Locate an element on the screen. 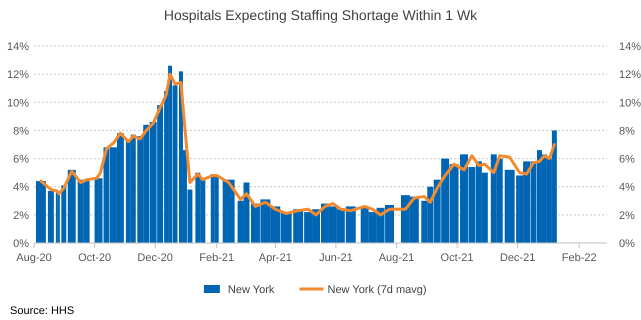  y-tick-label: 14% is located at coordinates (18, 47).